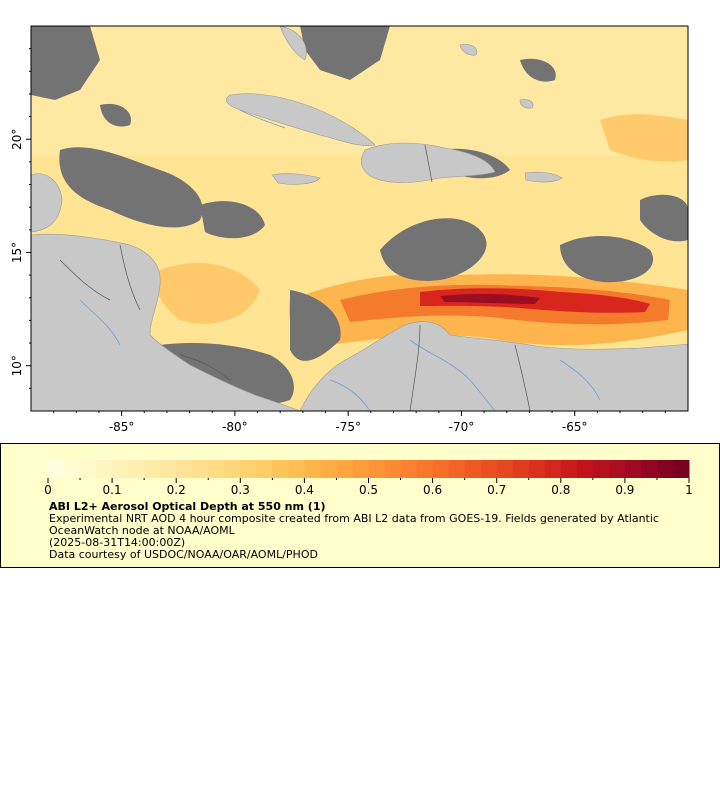 The width and height of the screenshot is (720, 800). What do you see at coordinates (301, 119) in the screenshot?
I see `cuba-land` at bounding box center [301, 119].